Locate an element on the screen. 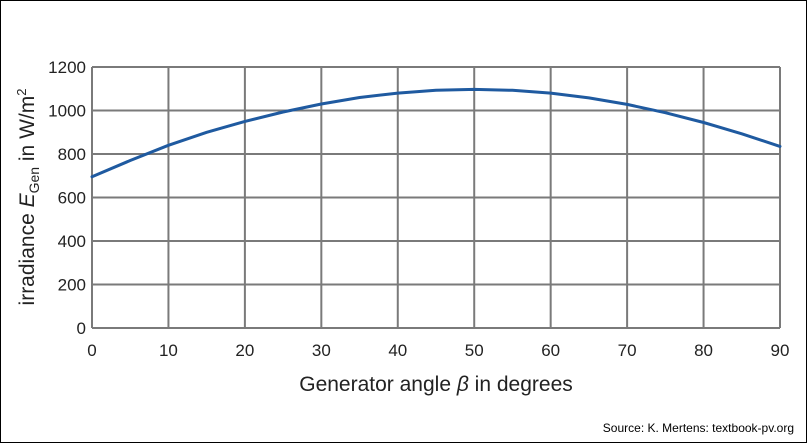  y-tick-labels: 0 200 400 600 800 1000 1200 is located at coordinates (67, 198).